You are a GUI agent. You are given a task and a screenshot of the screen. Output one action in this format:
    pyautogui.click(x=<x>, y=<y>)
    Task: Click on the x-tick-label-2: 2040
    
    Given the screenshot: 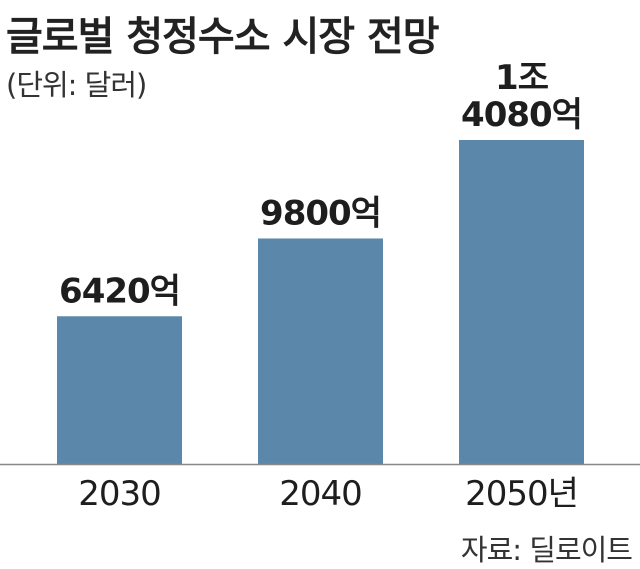 What is the action you would take?
    pyautogui.click(x=320, y=494)
    